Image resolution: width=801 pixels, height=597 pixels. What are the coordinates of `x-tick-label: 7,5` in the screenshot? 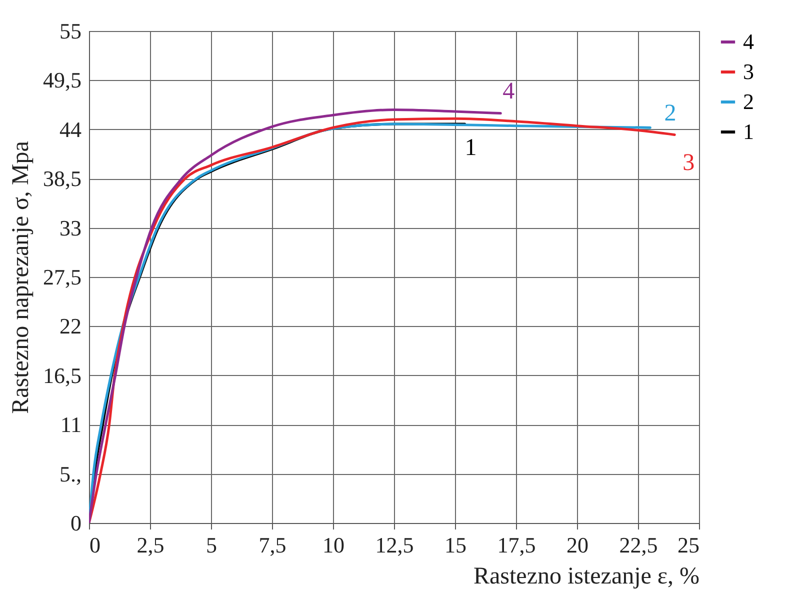 It's located at (272, 545).